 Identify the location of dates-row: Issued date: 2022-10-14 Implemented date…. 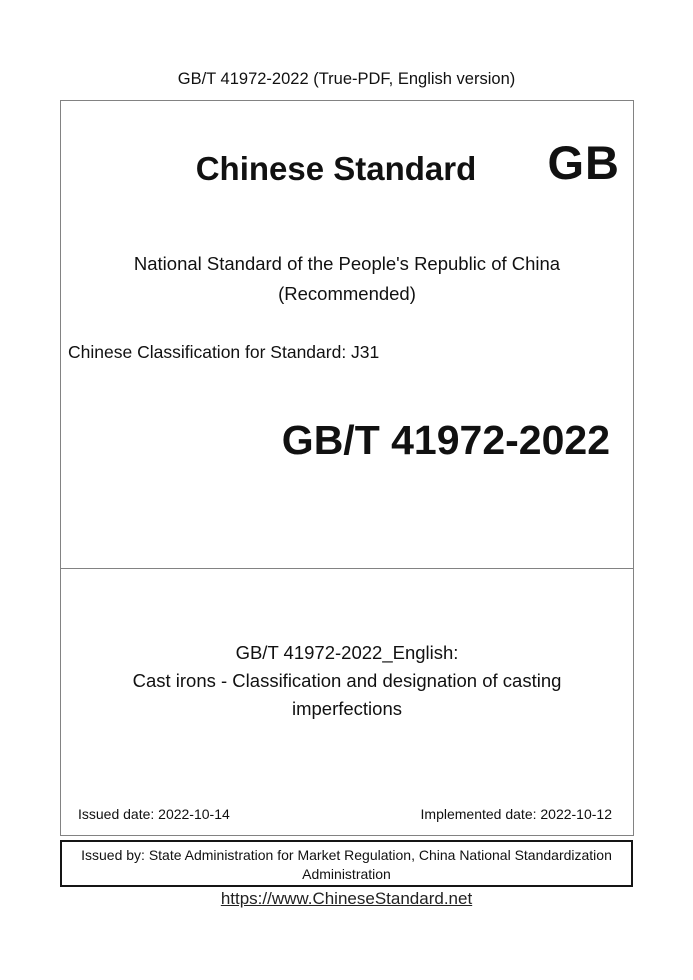
(345, 814).